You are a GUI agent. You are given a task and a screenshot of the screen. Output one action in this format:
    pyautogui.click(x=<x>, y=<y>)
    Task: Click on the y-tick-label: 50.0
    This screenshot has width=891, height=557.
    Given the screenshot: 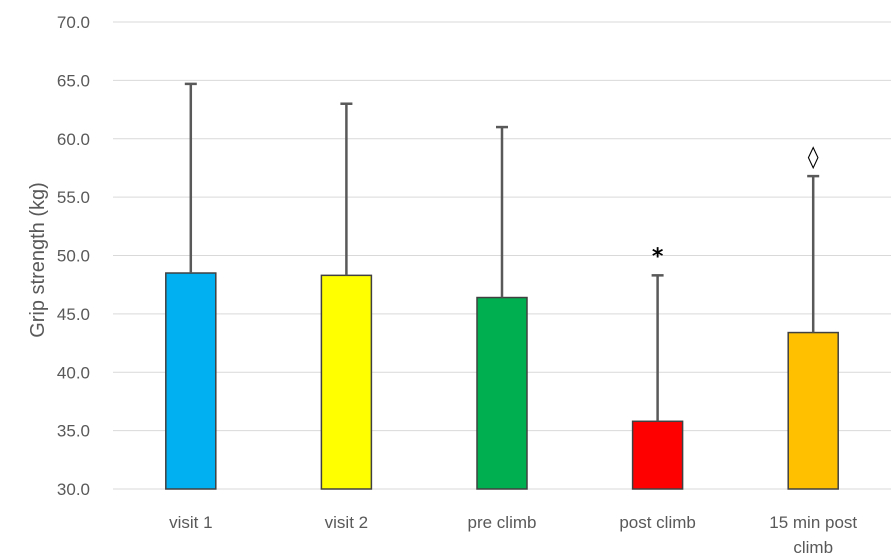 What is the action you would take?
    pyautogui.click(x=73, y=256)
    